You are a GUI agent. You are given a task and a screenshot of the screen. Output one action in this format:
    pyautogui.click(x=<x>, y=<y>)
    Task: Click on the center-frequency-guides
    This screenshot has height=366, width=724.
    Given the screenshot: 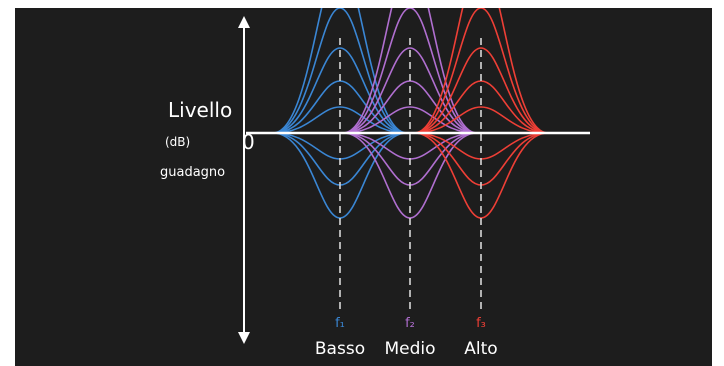 What is the action you would take?
    pyautogui.click(x=410, y=174)
    